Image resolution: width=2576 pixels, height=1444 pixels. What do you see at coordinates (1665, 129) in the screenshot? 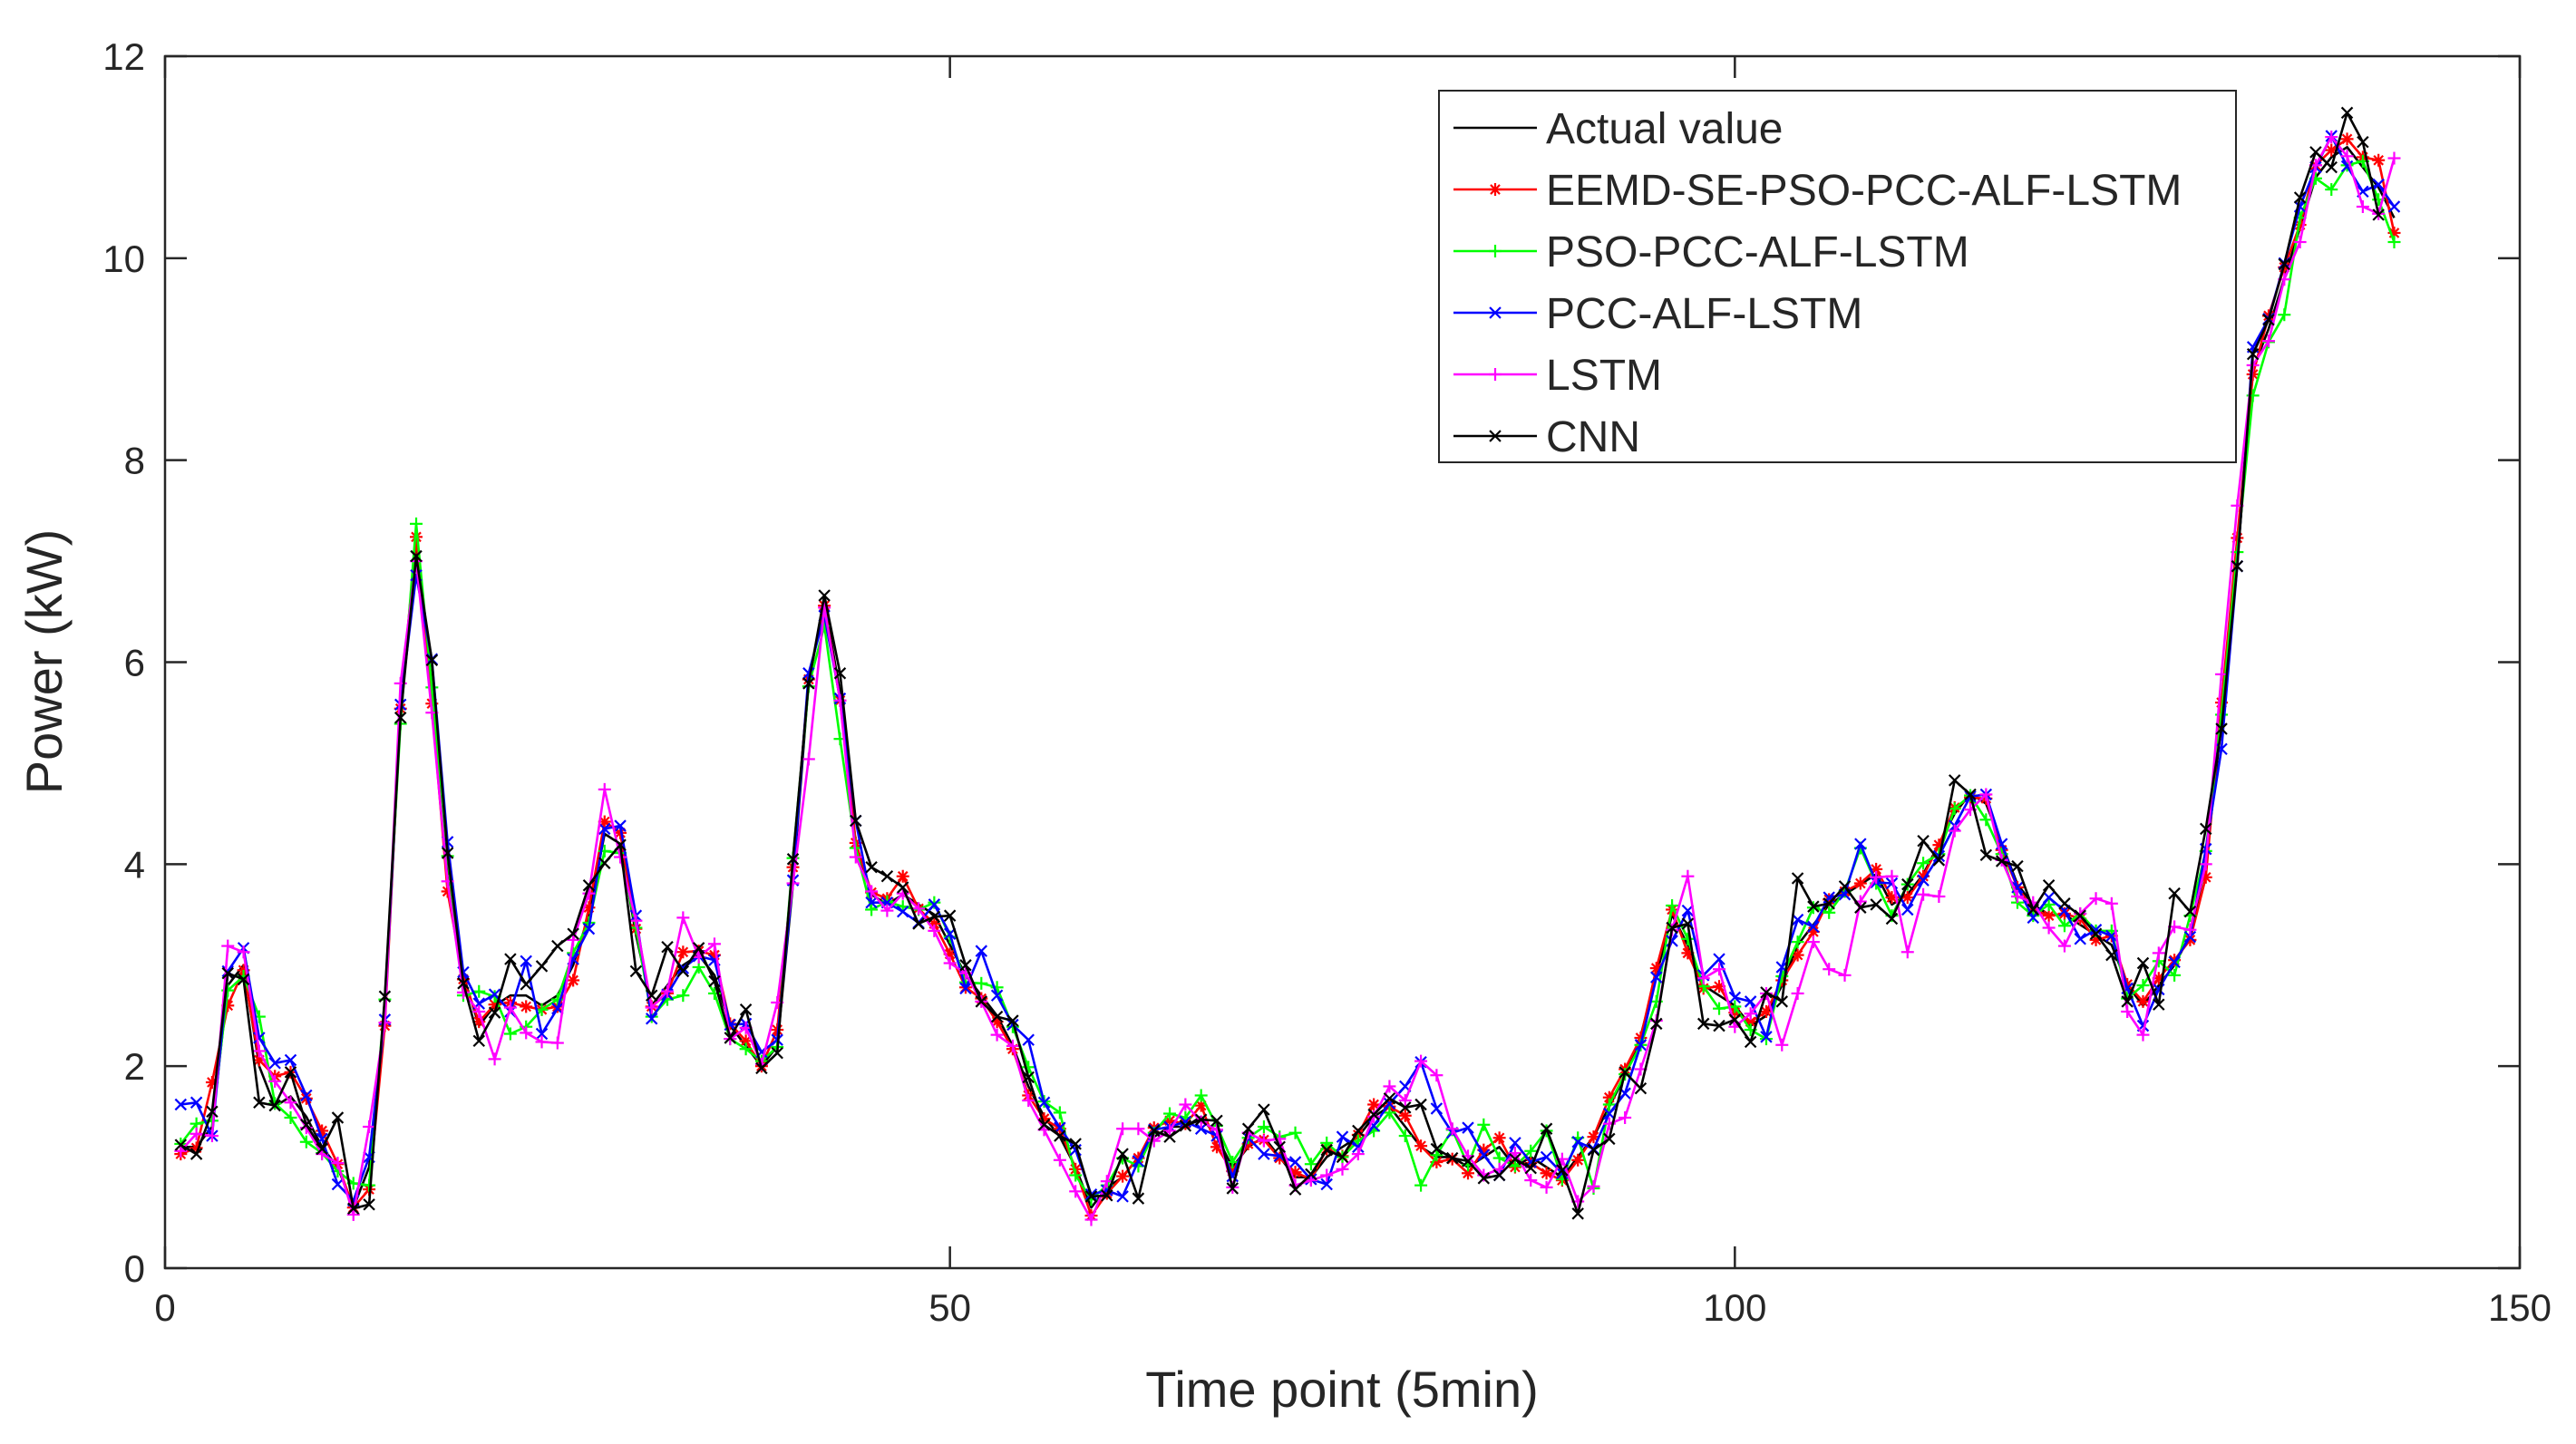
I see `legend-label: Actual value` at bounding box center [1665, 129].